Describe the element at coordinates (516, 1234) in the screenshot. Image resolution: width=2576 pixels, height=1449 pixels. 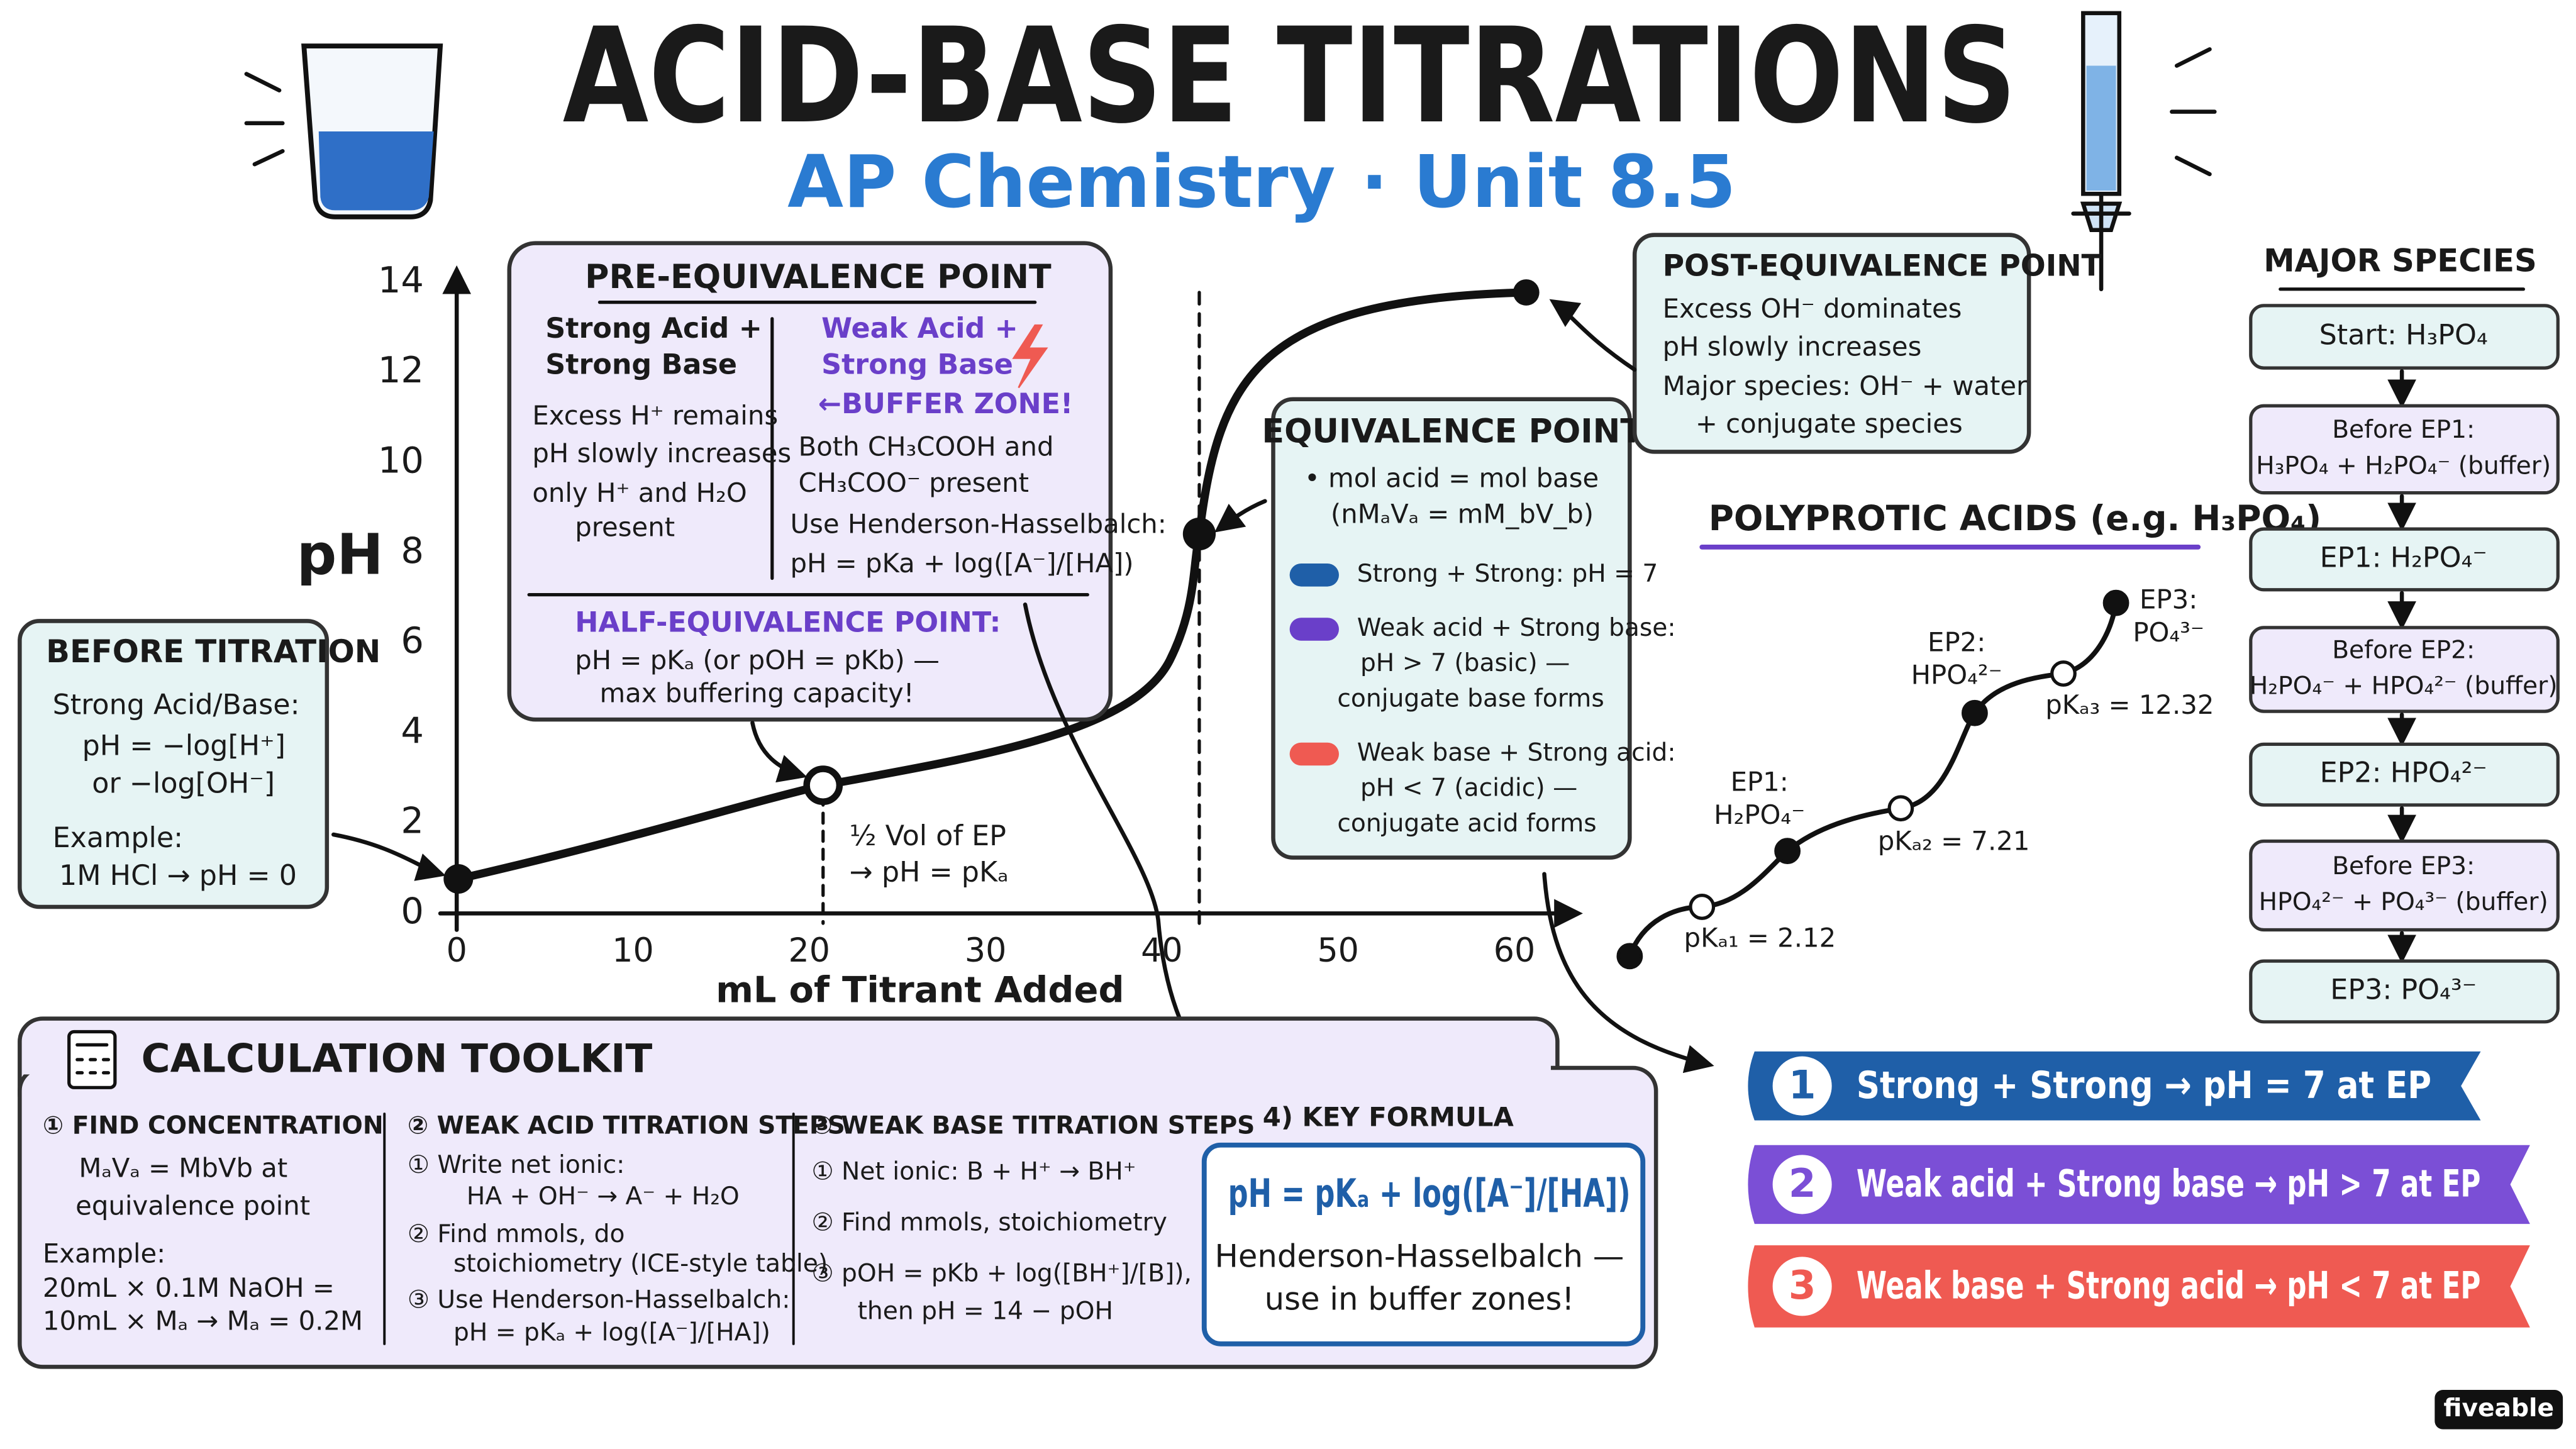
I see `toolkit-line: ② Find mmols, do` at that location.